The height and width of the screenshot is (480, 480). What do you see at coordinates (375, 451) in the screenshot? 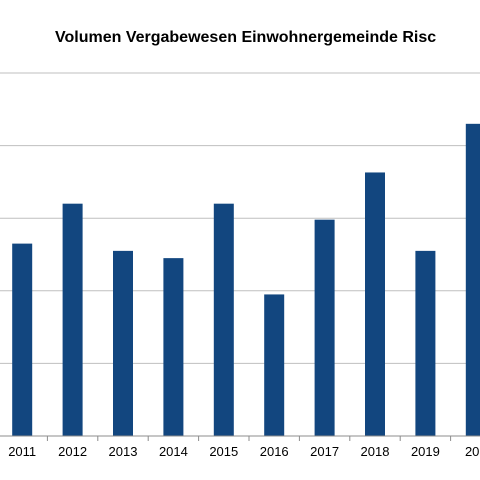
I see `x-tick-label: 2018` at bounding box center [375, 451].